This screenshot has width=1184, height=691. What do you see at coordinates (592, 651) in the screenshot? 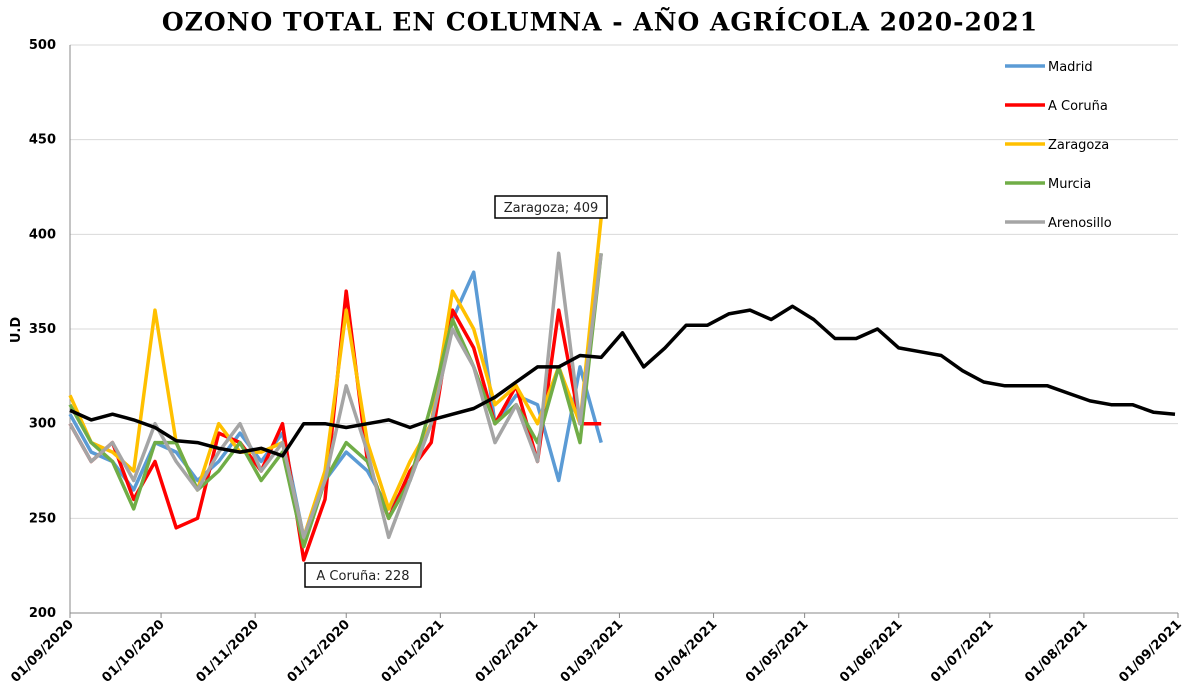
I see `x-tick-label: 01/03/2021` at bounding box center [592, 651].